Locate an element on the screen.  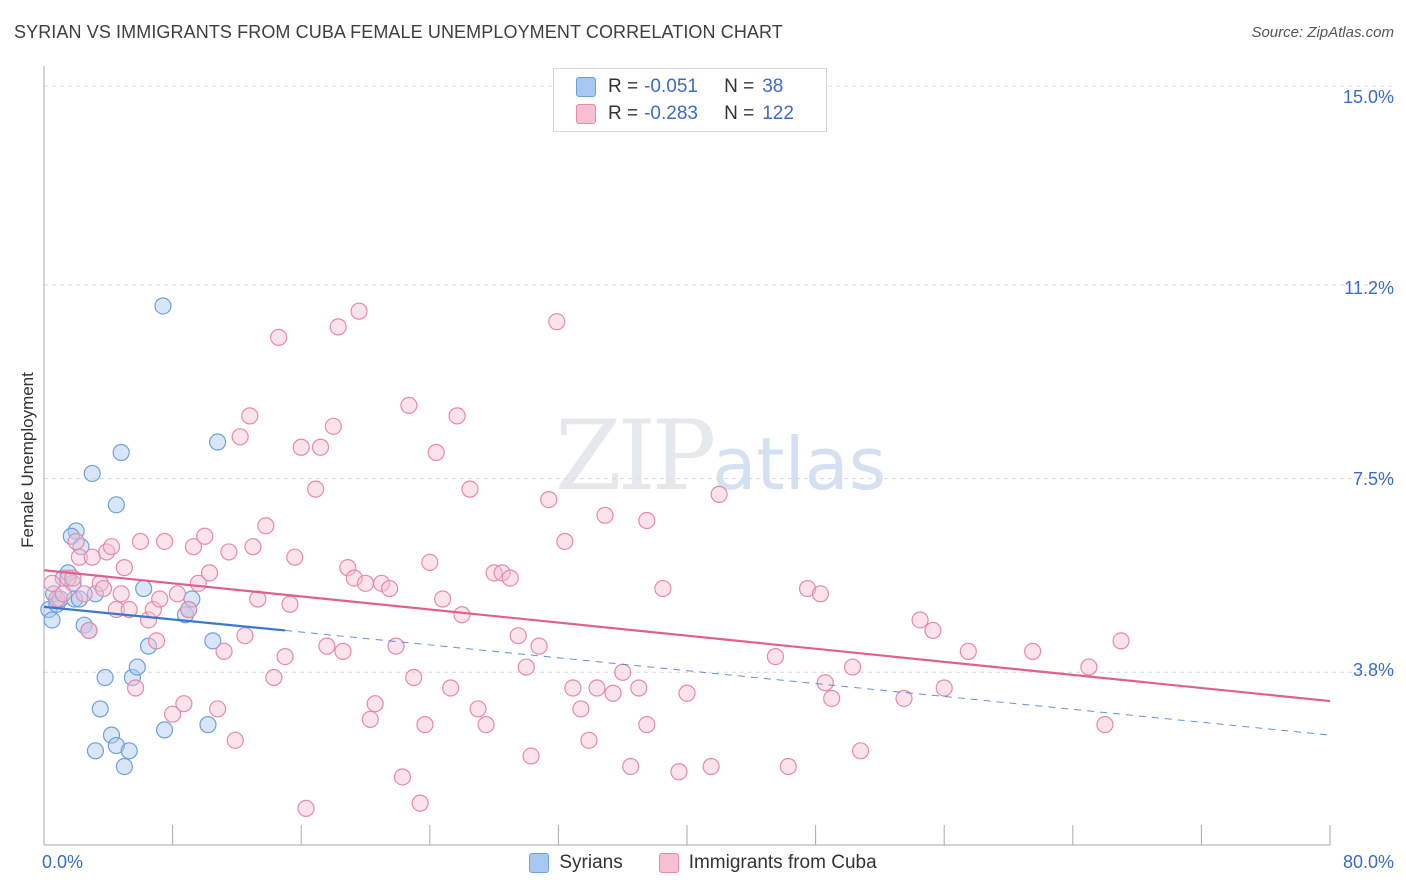
legend-item-cuba: Immigrants from Cuba is located at coordinates (767, 863).